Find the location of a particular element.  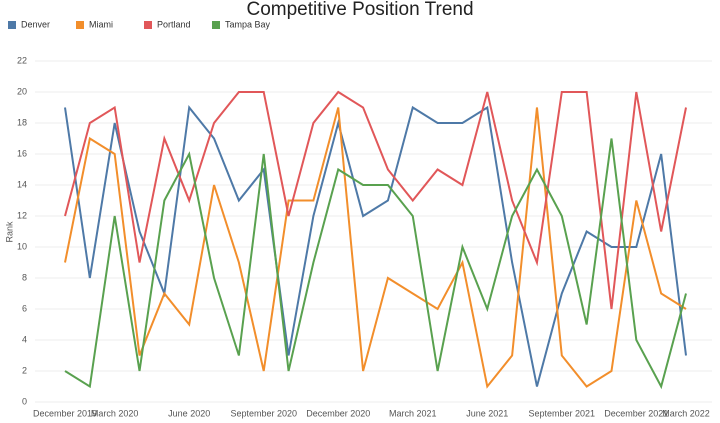

x-tick-label: March 2022 is located at coordinates (686, 413).